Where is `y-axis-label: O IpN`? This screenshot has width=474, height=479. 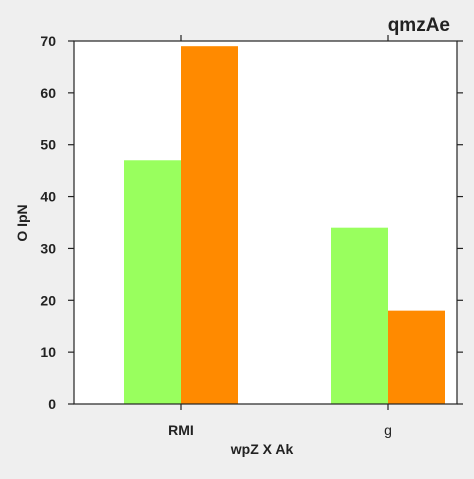 y-axis-label: O IpN is located at coordinates (22, 222).